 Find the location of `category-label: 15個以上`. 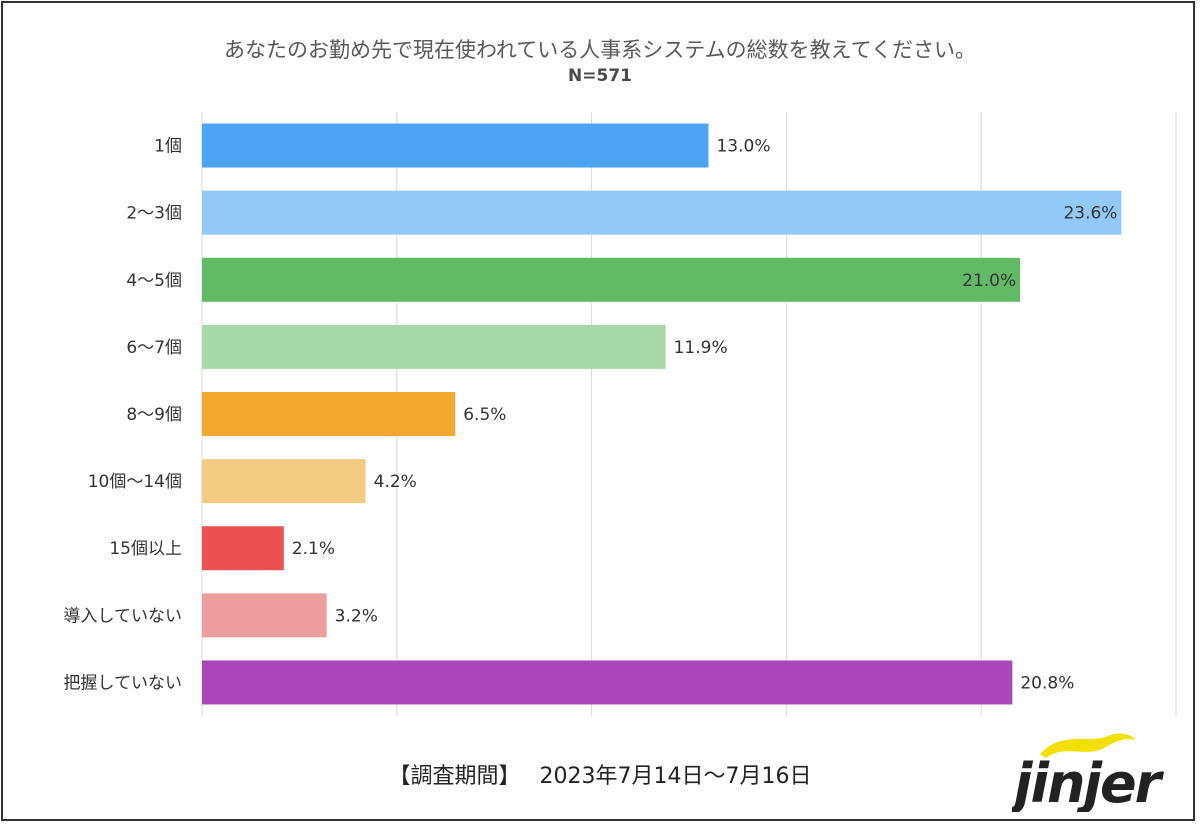

category-label: 15個以上 is located at coordinates (145, 549).